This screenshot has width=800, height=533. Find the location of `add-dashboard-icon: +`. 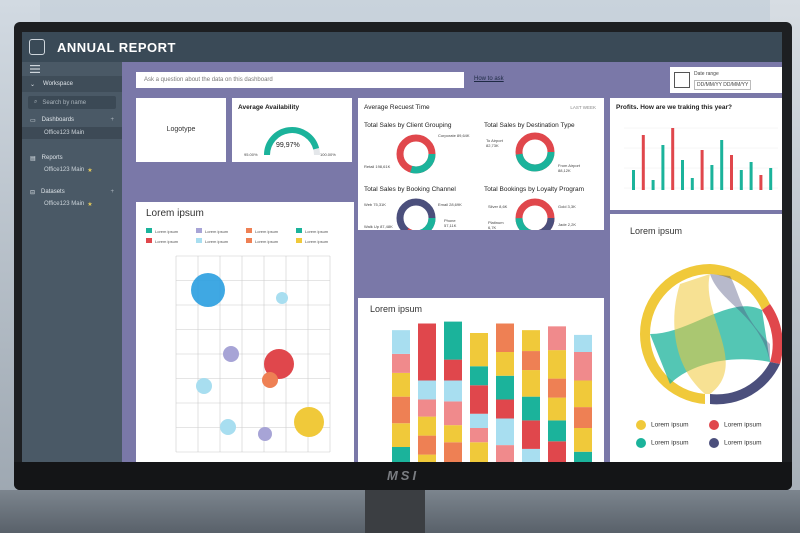

add-dashboard-icon: + is located at coordinates (112, 120).